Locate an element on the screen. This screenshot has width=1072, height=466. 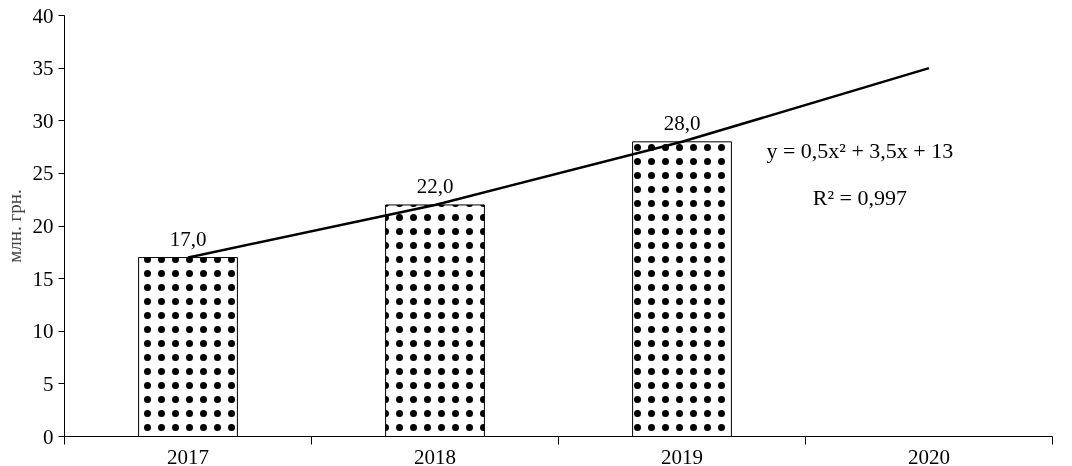
y-tick-label: 30 is located at coordinates (43, 120).